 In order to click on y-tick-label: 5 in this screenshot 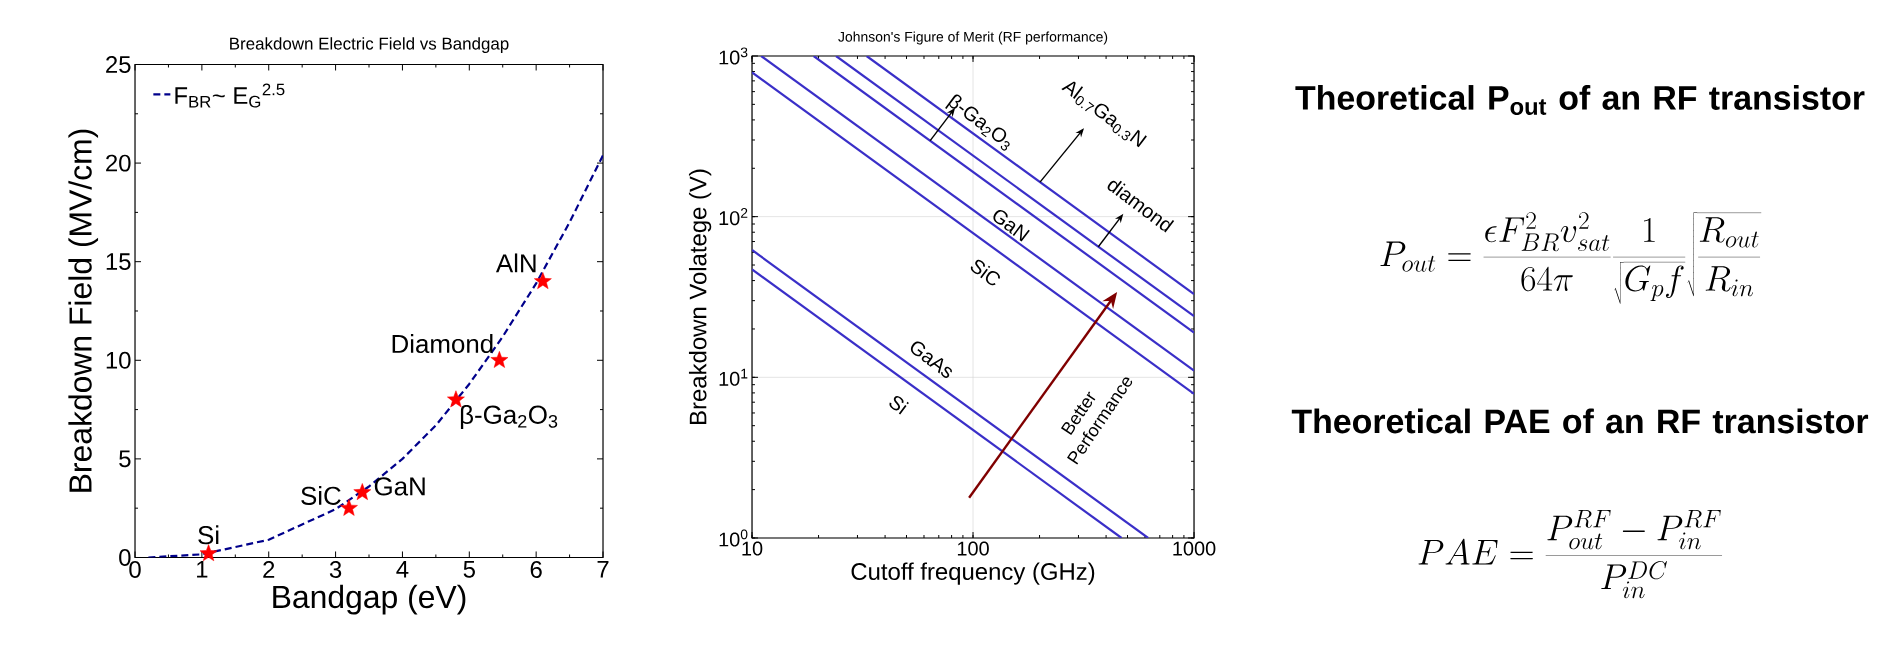, I will do `click(125, 459)`.